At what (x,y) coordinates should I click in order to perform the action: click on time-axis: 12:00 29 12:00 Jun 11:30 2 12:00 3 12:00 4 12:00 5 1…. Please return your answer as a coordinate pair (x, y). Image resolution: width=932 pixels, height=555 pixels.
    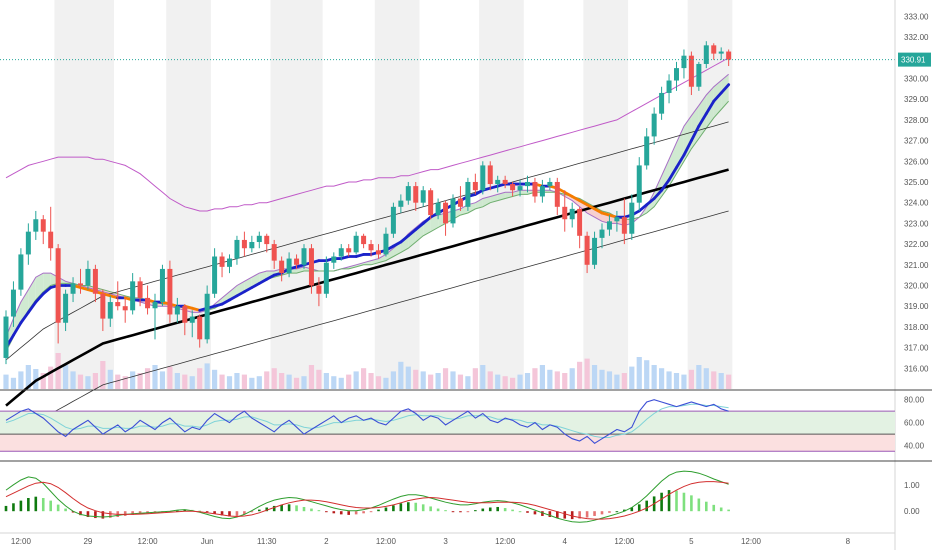
    Looking at the image, I should click on (447, 539).